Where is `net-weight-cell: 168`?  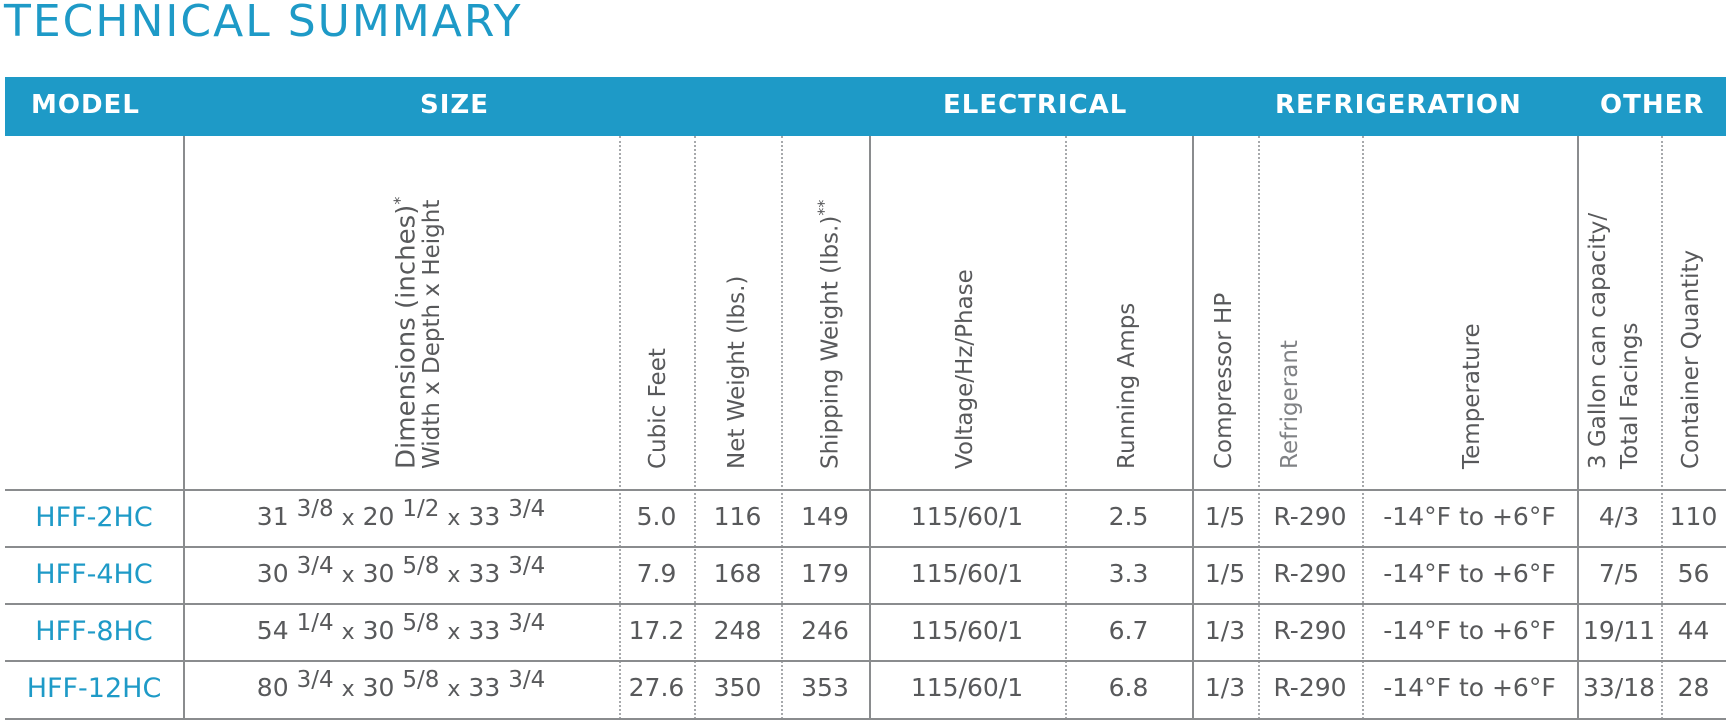
net-weight-cell: 168 is located at coordinates (737, 573).